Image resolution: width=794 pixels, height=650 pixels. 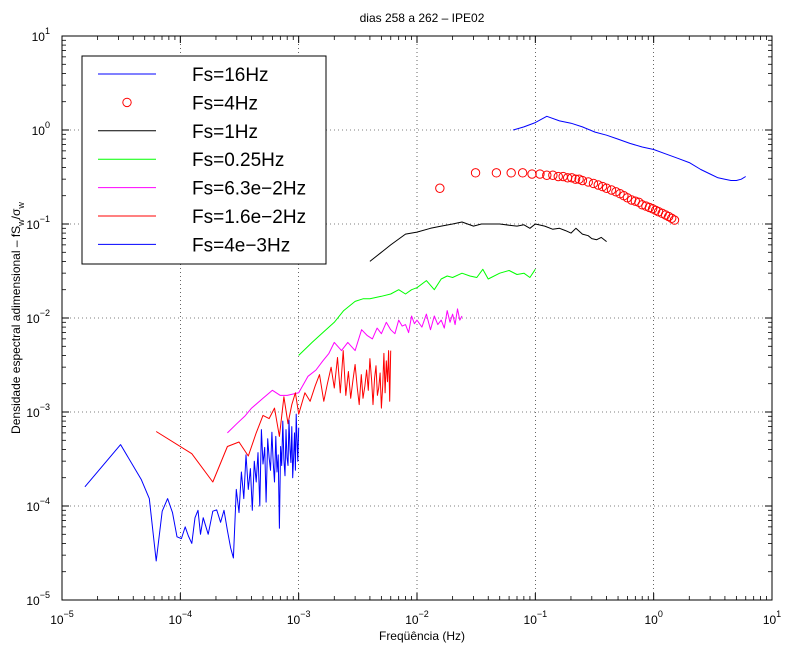 What do you see at coordinates (47, 125) in the screenshot?
I see `y-tick-label-exp: 0` at bounding box center [47, 125].